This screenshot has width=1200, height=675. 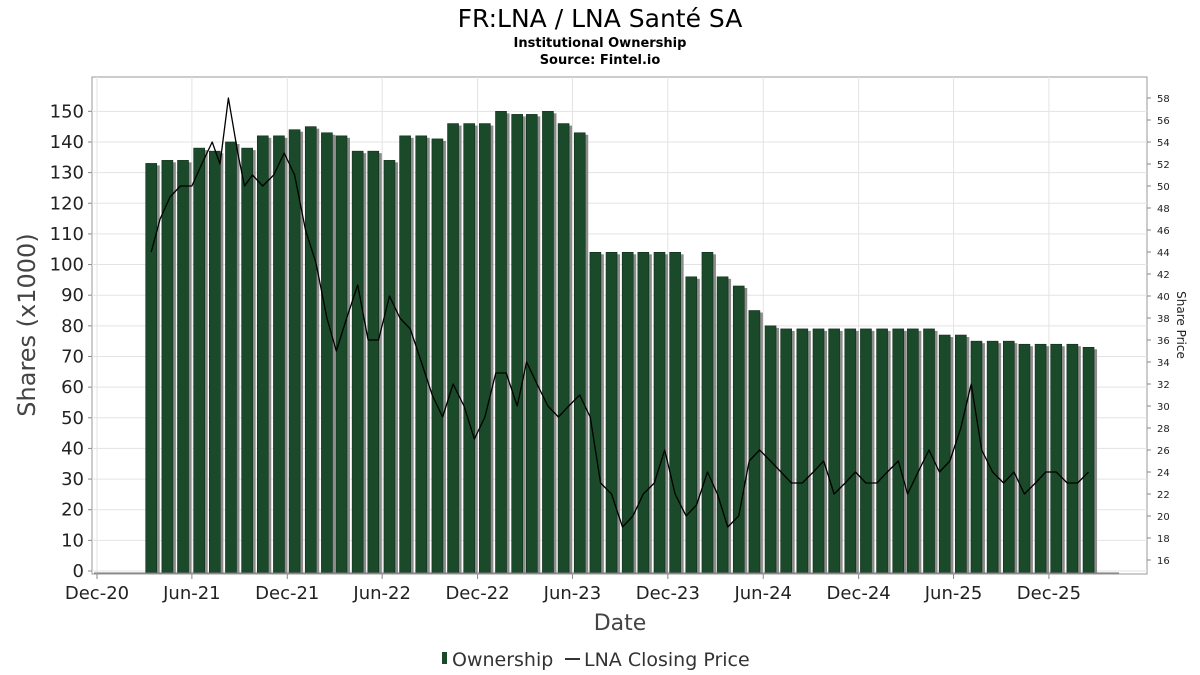 What do you see at coordinates (67, 203) in the screenshot?
I see `y-tick-label: 120` at bounding box center [67, 203].